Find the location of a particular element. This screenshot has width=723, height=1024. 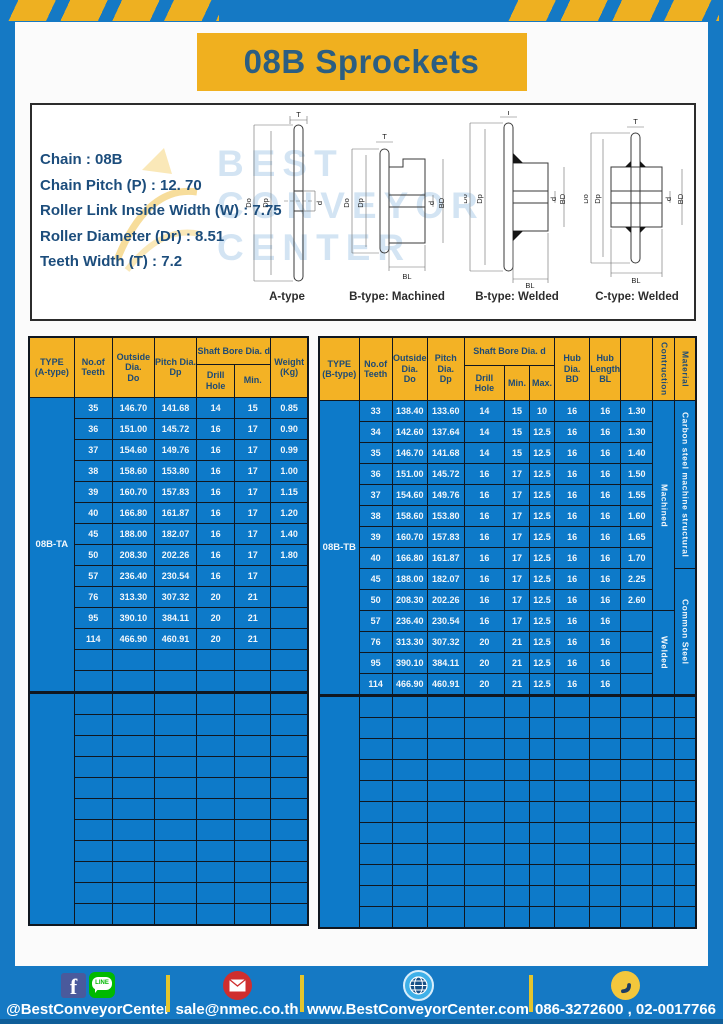

footer-phone-group: 086-3272600 , 02-0017766 is located at coordinates (625, 994).